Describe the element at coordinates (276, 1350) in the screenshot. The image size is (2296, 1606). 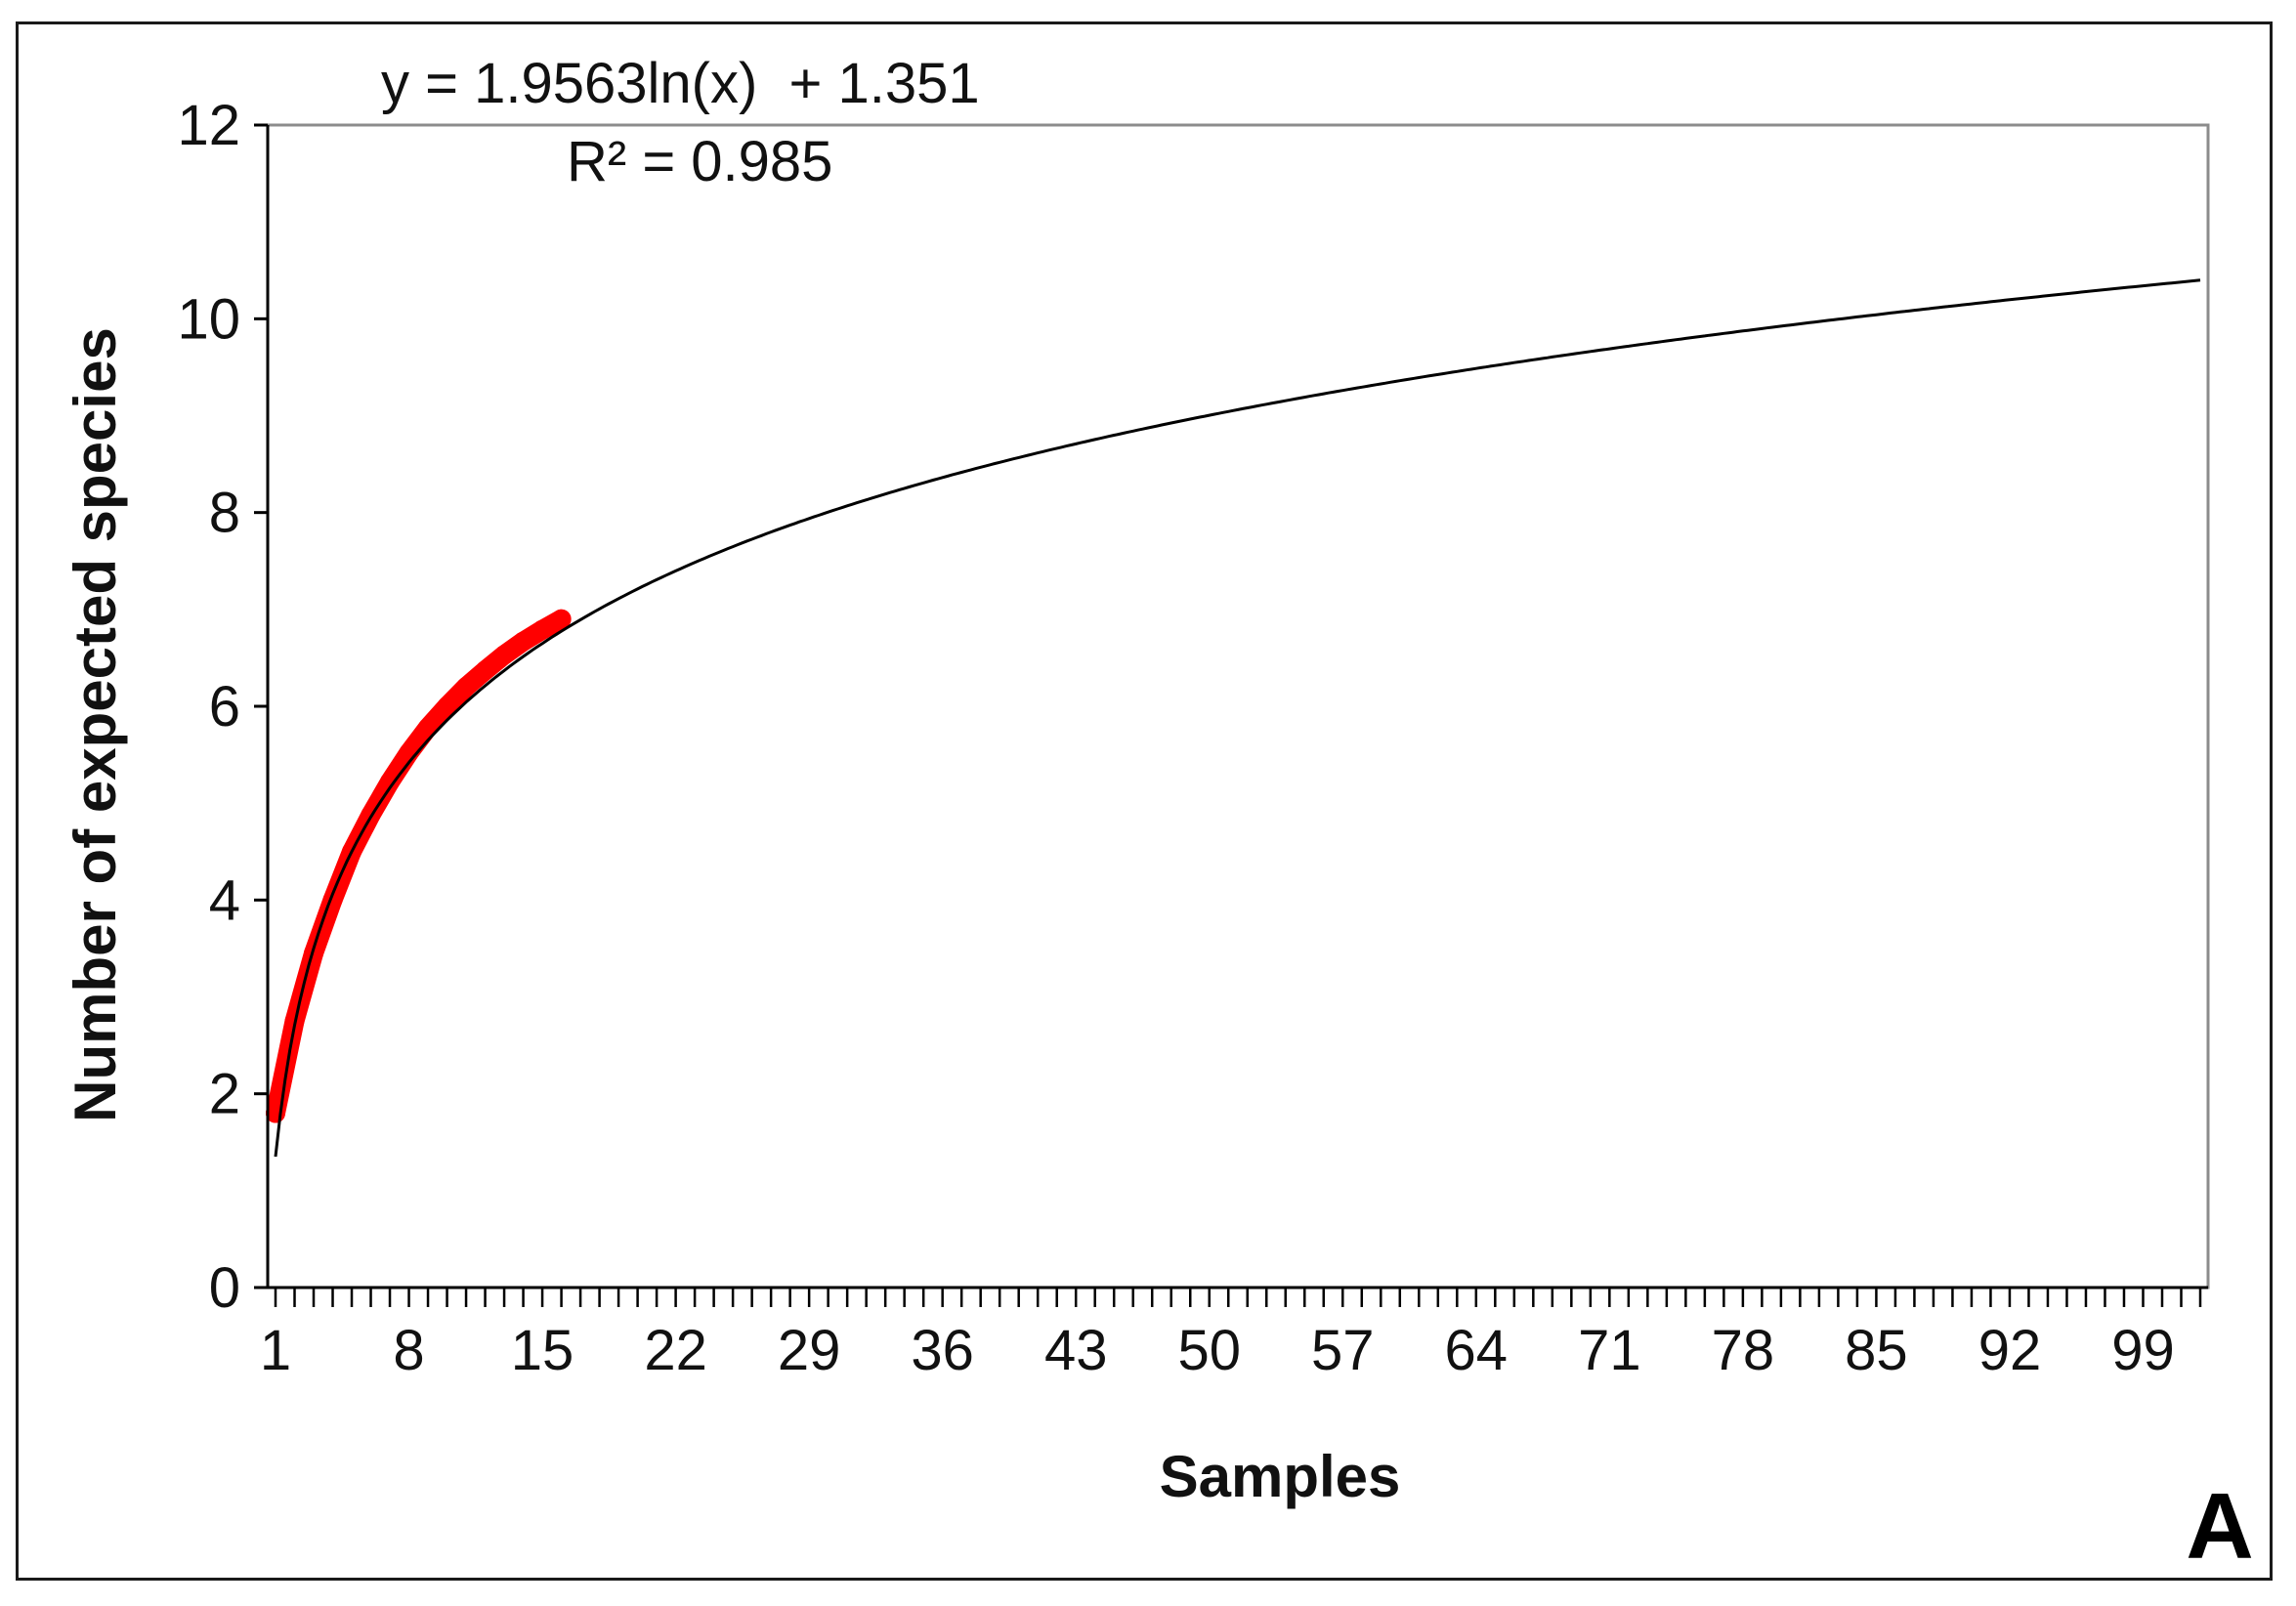
I see `x-tick-label: 1` at that location.